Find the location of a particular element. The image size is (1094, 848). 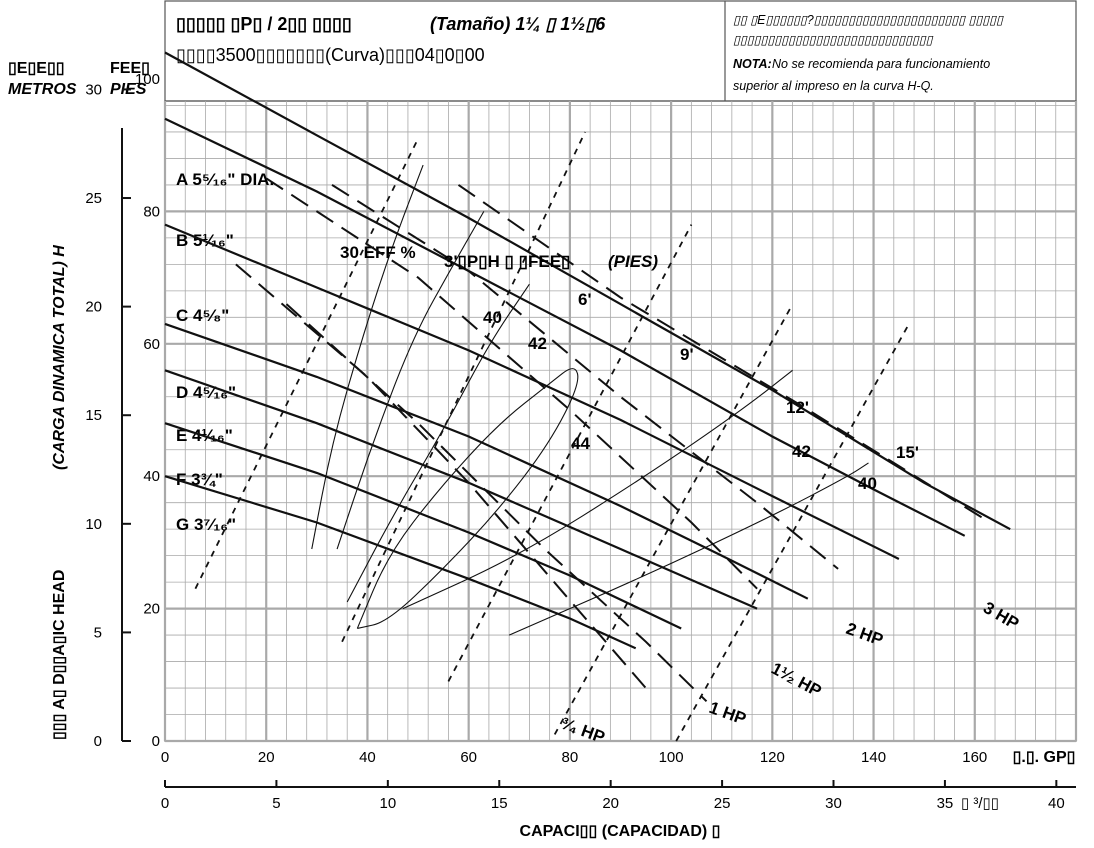

note-es-2: superior al impreso en la curva H-Q. is located at coordinates (833, 86).